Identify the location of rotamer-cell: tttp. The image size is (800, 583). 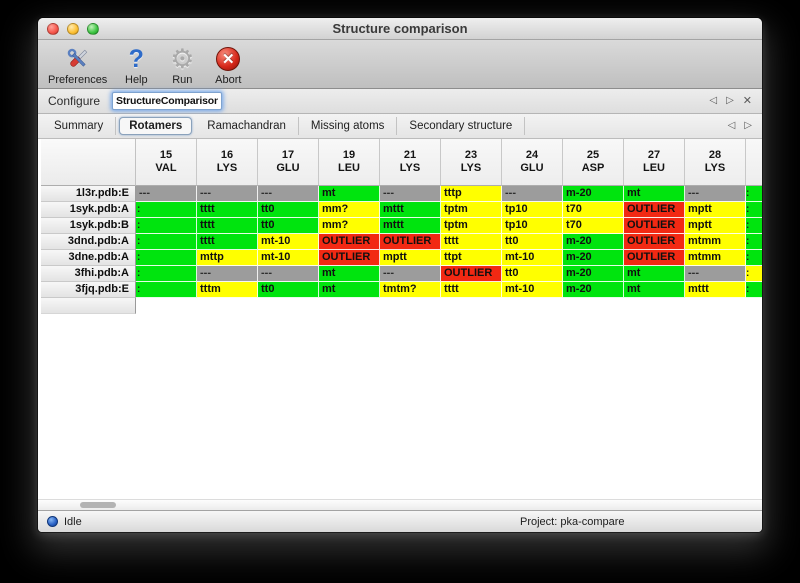
(471, 194).